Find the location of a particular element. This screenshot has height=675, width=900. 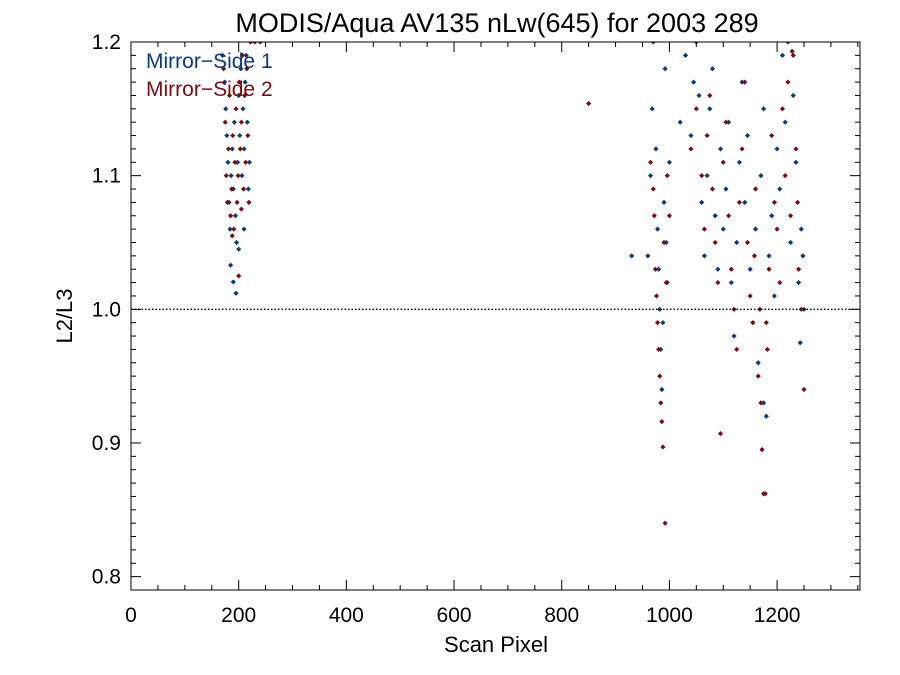

x-tick-label: 400 is located at coordinates (346, 615).